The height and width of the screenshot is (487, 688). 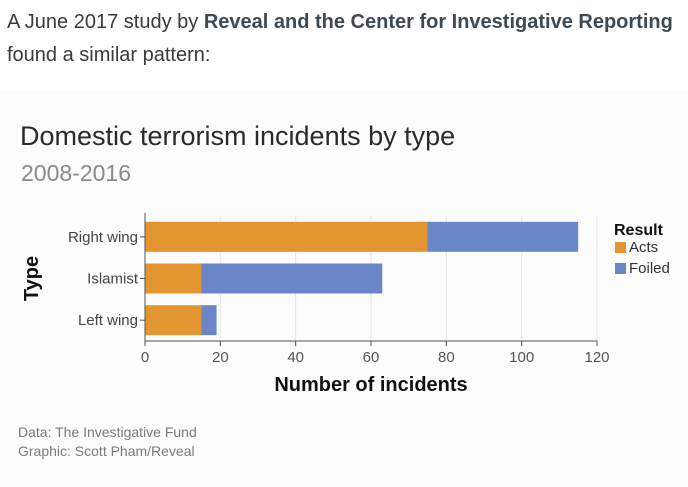 What do you see at coordinates (295, 357) in the screenshot?
I see `x-tick-label-40: 40` at bounding box center [295, 357].